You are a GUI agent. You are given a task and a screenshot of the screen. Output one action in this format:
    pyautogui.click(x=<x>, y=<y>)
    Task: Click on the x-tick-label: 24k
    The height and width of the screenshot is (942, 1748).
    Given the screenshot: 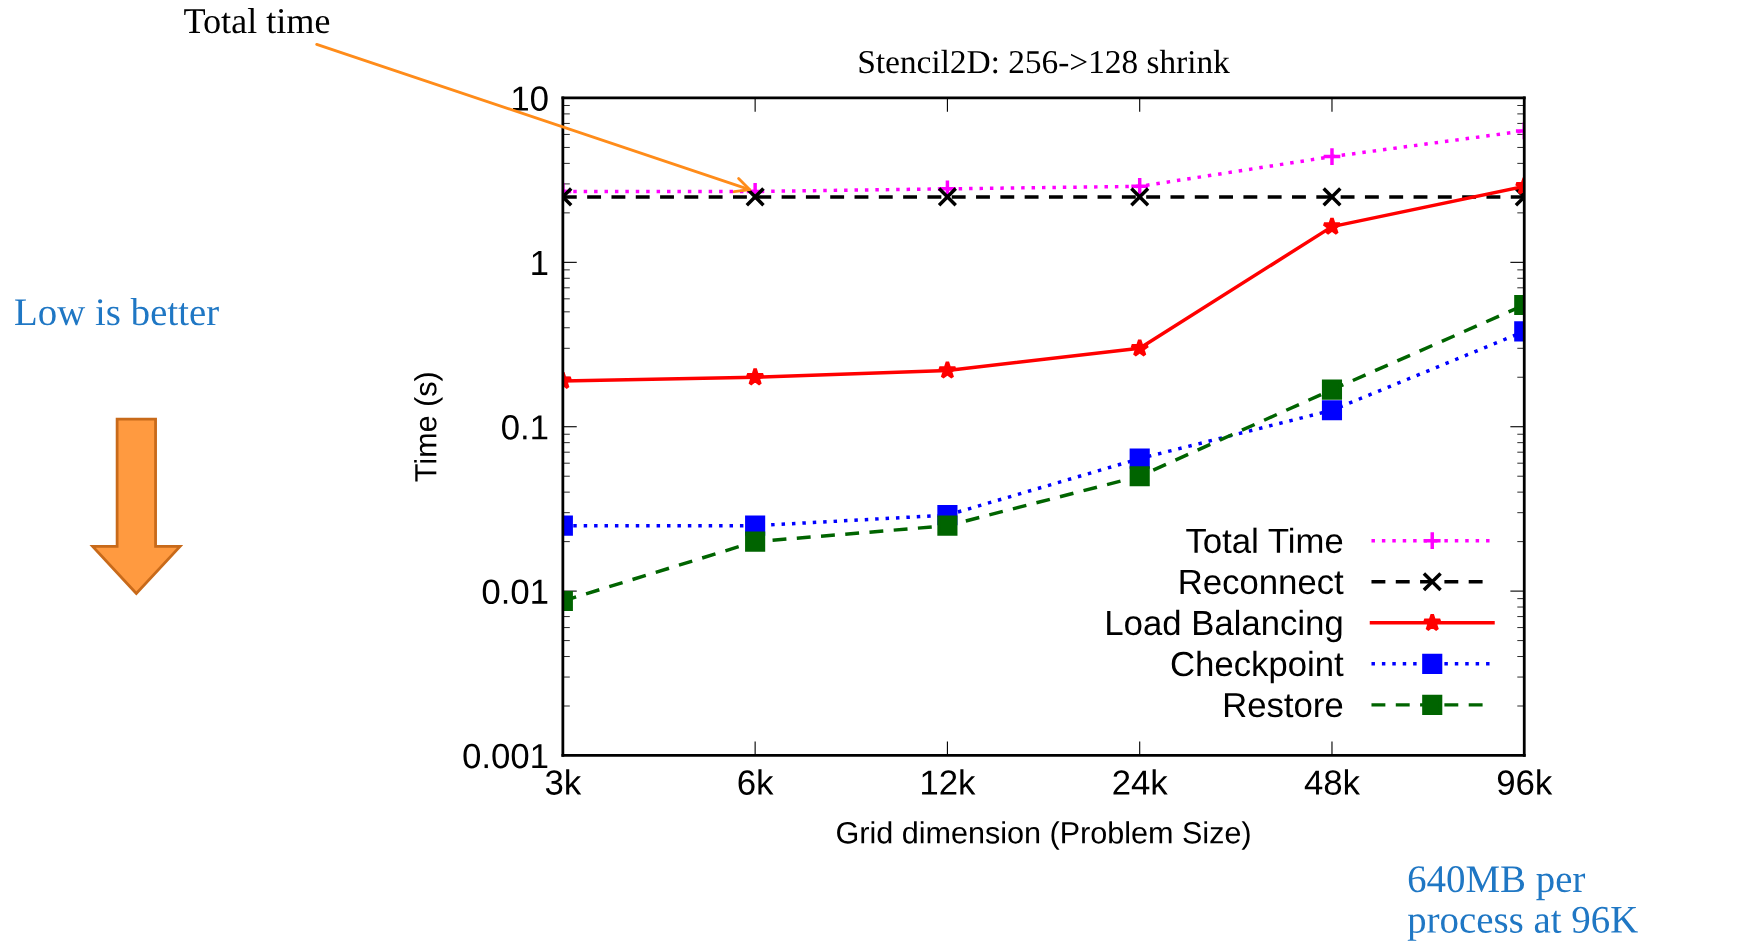 What is the action you would take?
    pyautogui.click(x=1140, y=782)
    